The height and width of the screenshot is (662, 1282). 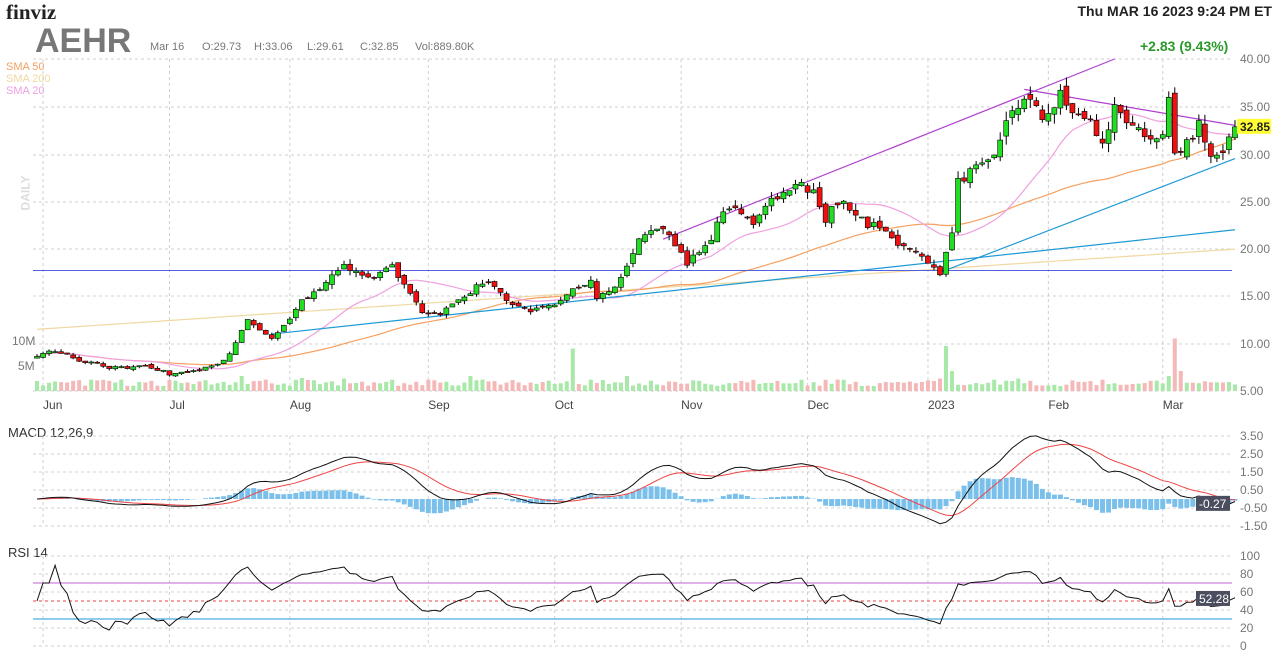 What do you see at coordinates (636, 289) in the screenshot?
I see `sma200-line` at bounding box center [636, 289].